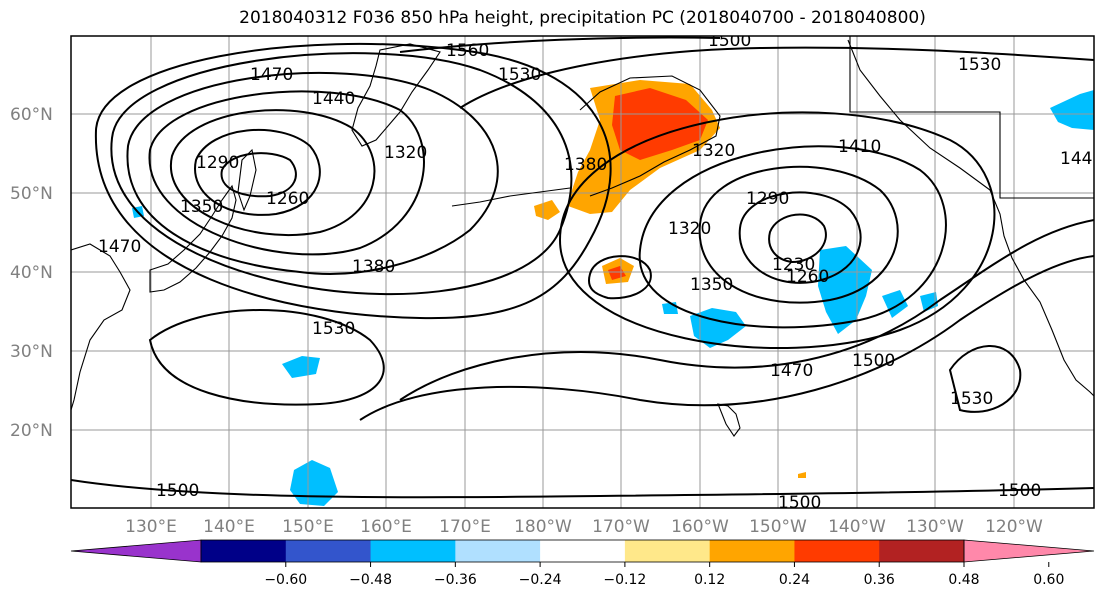 The height and width of the screenshot is (601, 1105). Describe the element at coordinates (879, 580) in the screenshot. I see `colorbar-tick-label: 0.36` at that location.